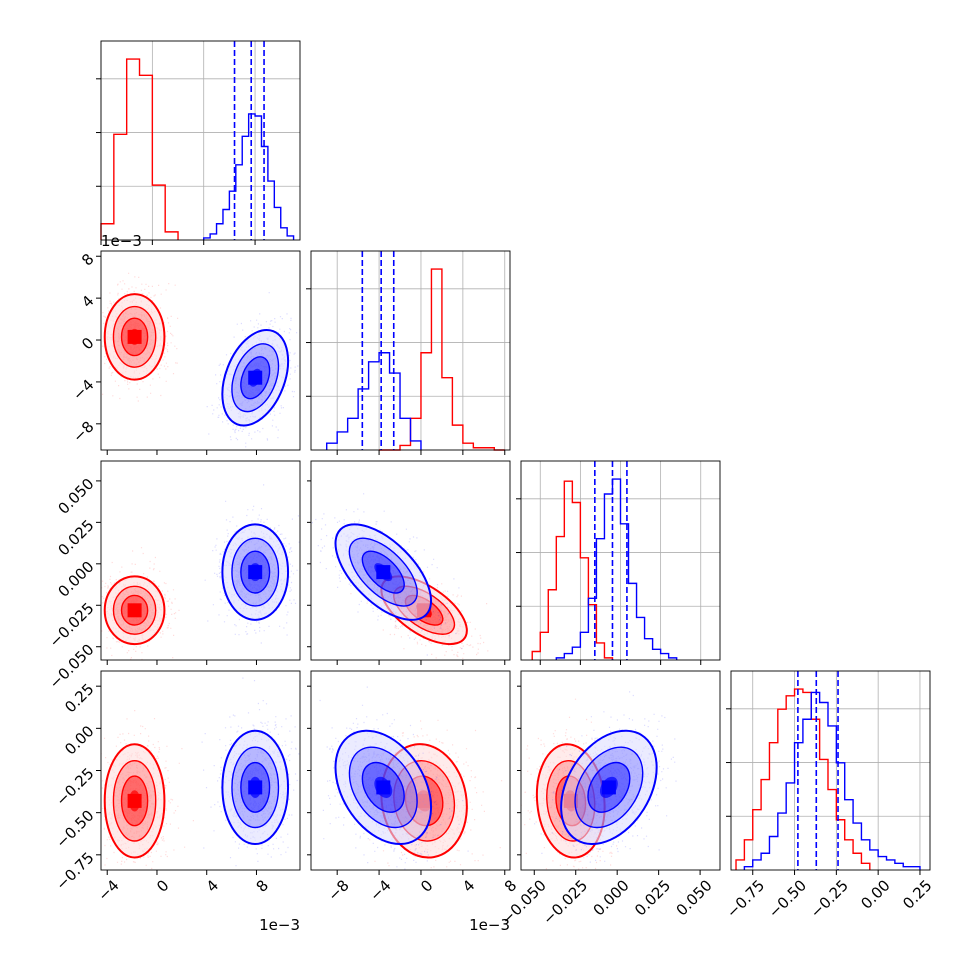  Describe the element at coordinates (121, 241) in the screenshot. I see `y-offset-label: 1e−3` at that location.